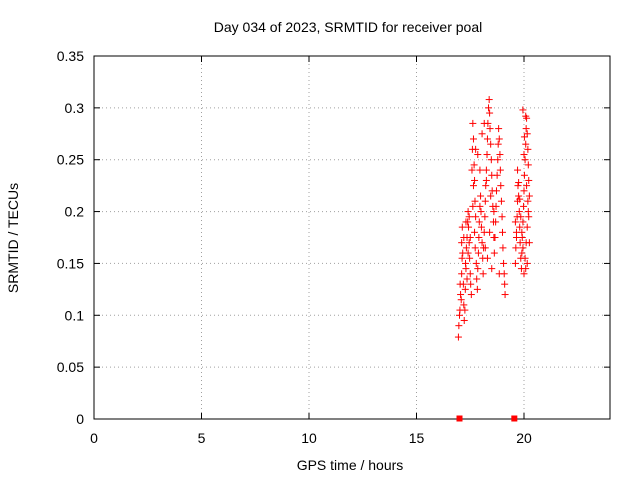  Describe the element at coordinates (75, 315) in the screenshot. I see `y-tick-label: 0.1` at that location.